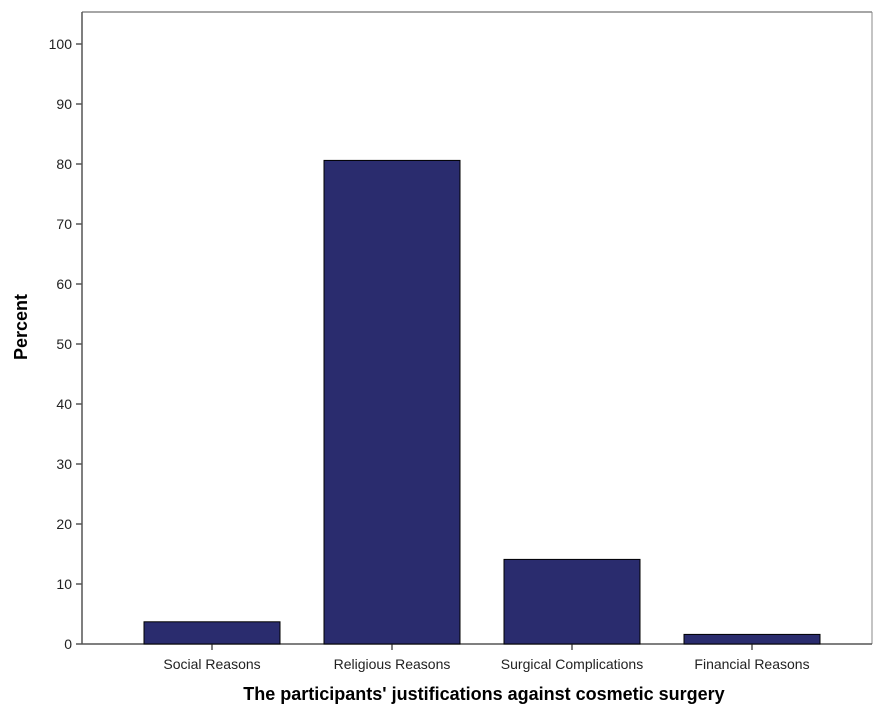  Describe the element at coordinates (64, 524) in the screenshot. I see `y-tick-label: 20` at that location.